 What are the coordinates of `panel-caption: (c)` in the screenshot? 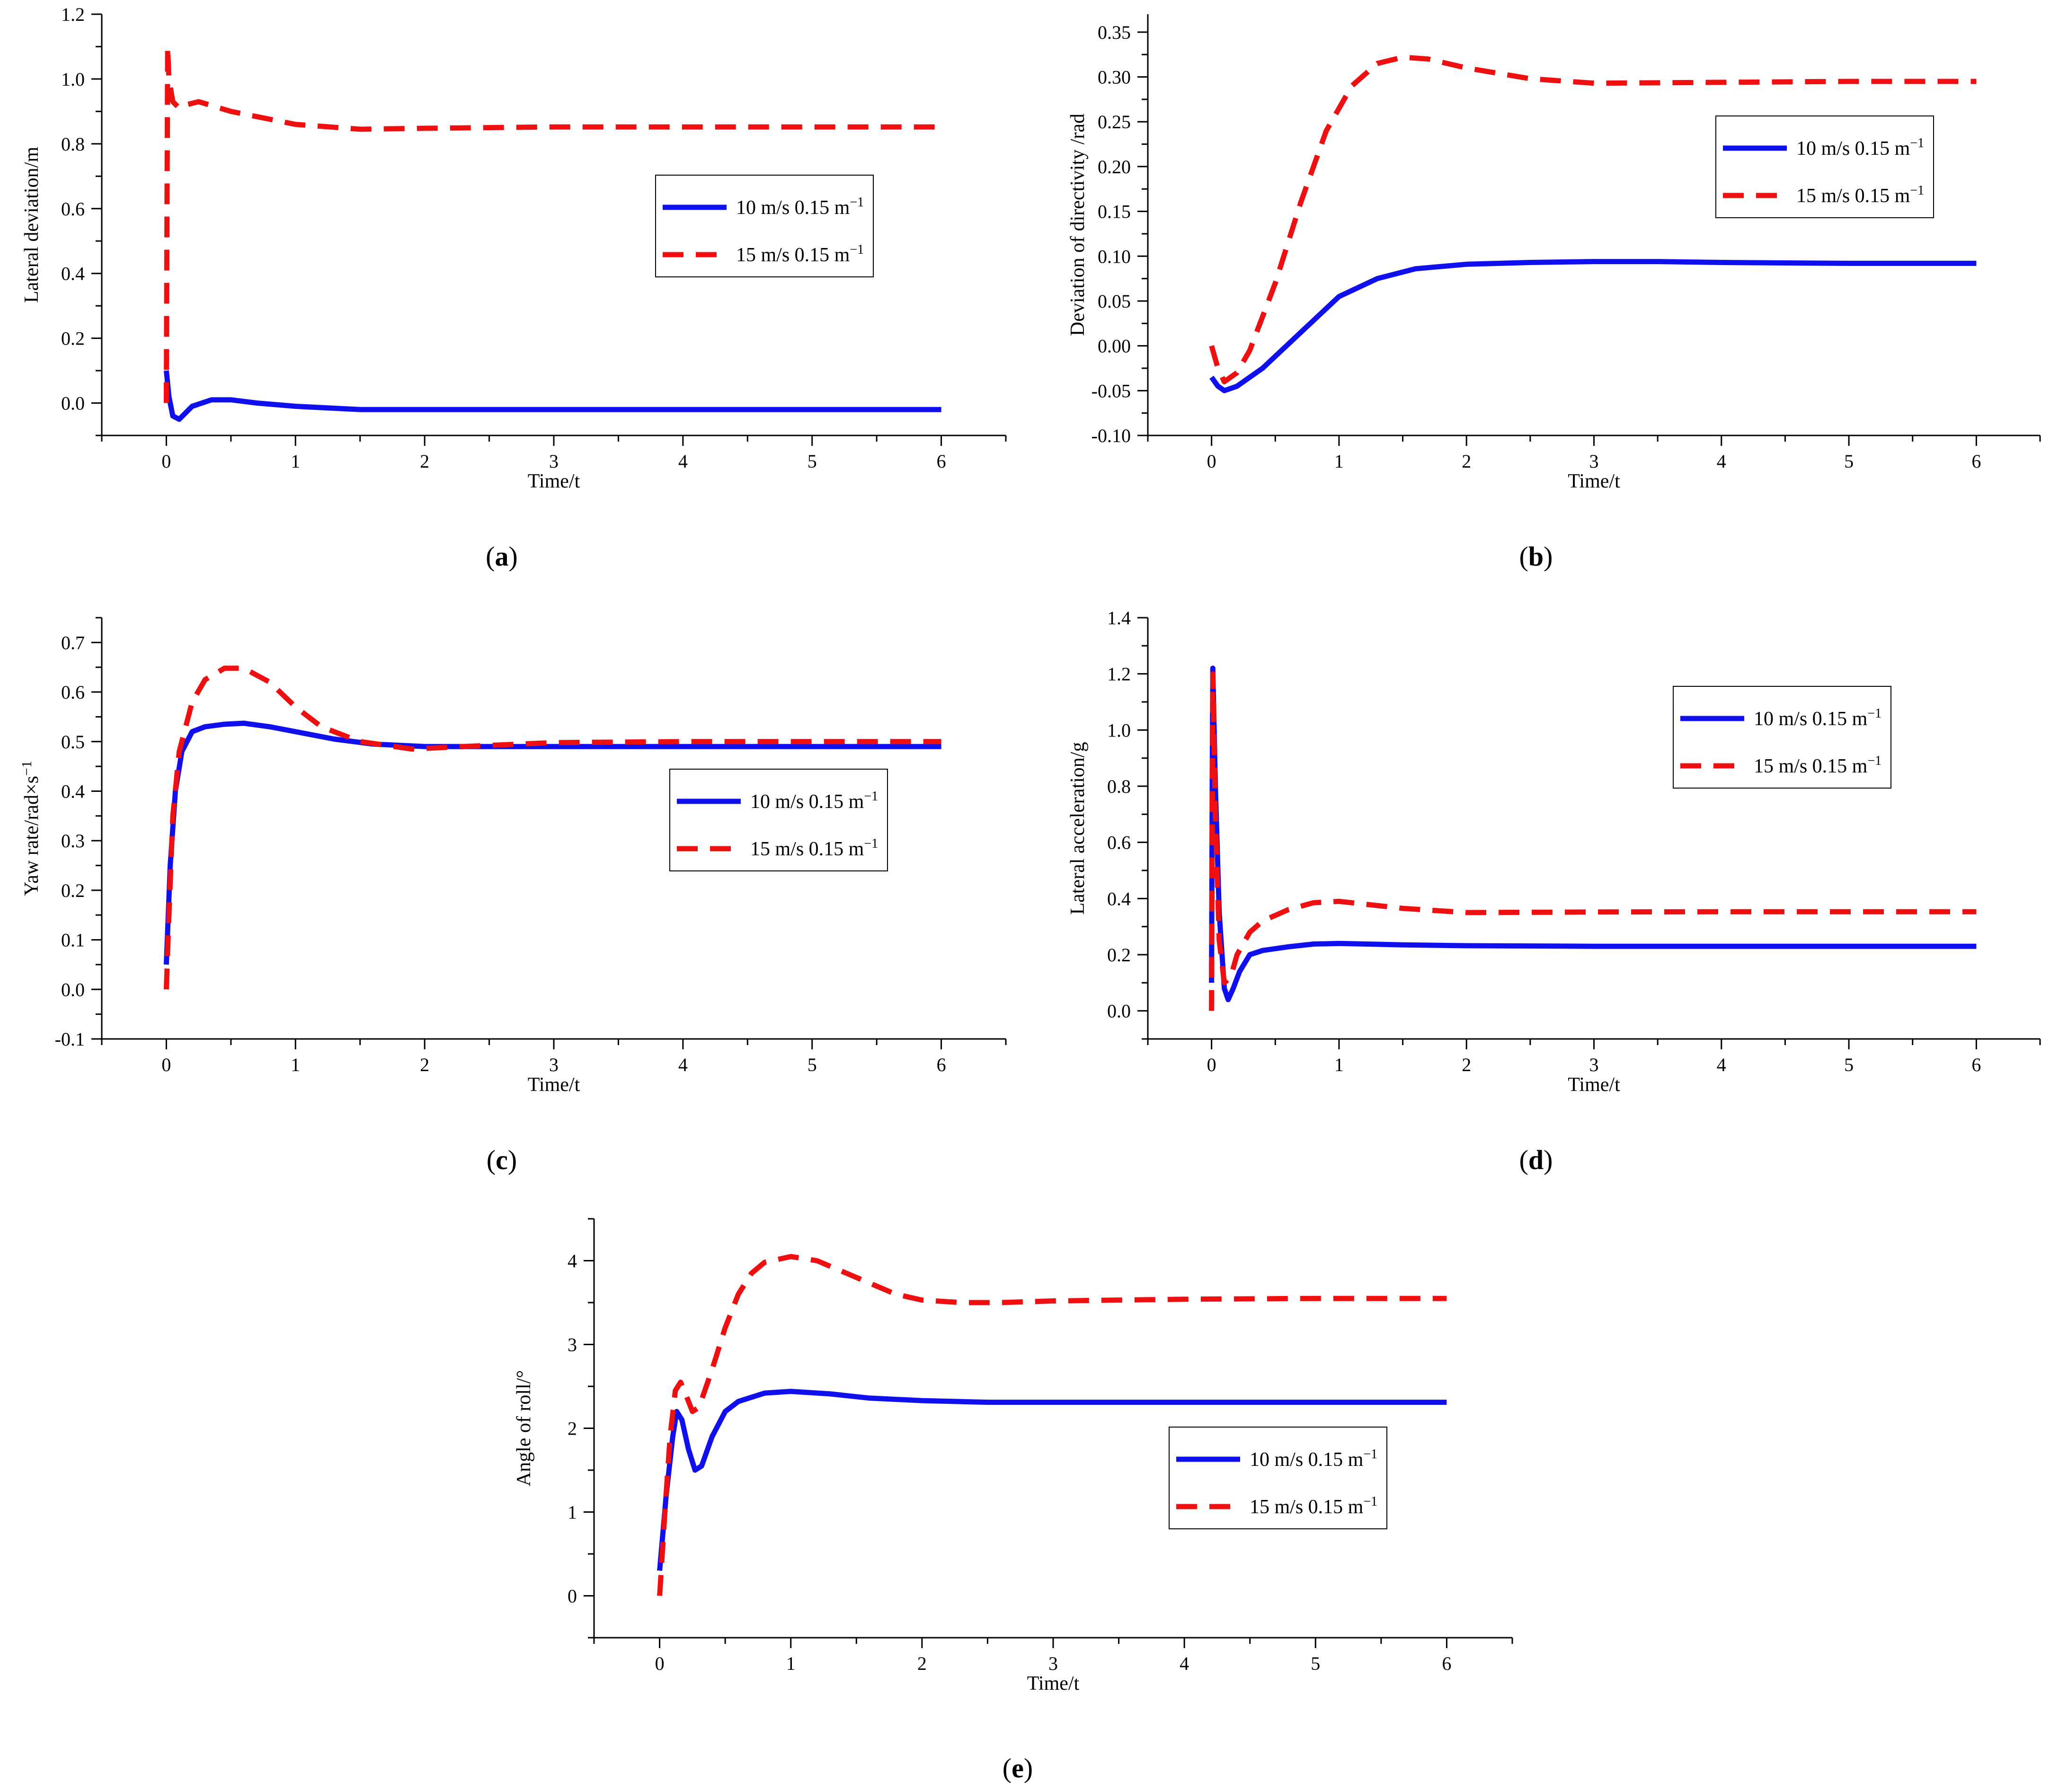 It's located at (502, 1159).